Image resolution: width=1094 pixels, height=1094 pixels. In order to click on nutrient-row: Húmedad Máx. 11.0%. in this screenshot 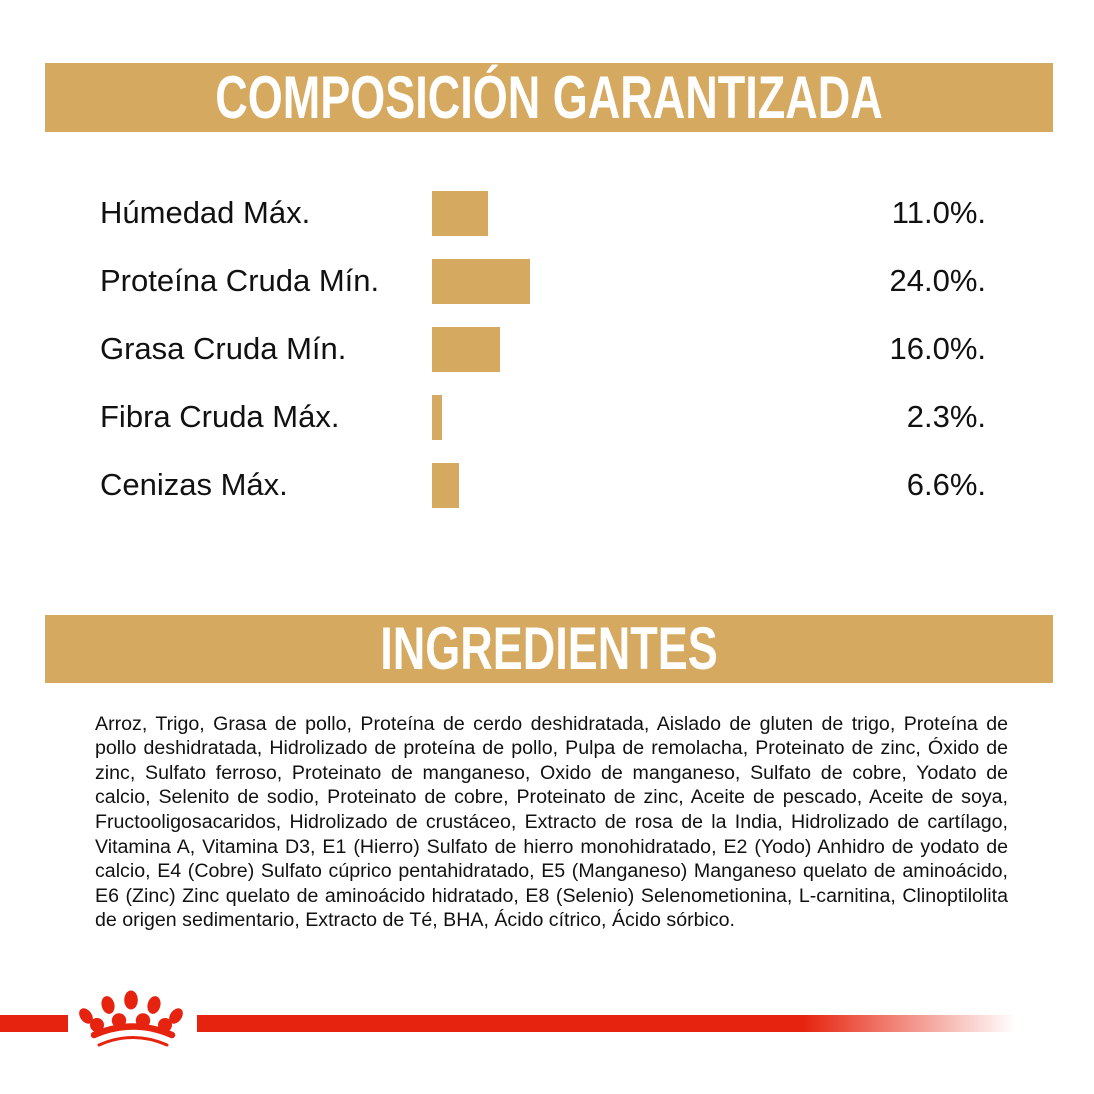, I will do `click(543, 213)`.